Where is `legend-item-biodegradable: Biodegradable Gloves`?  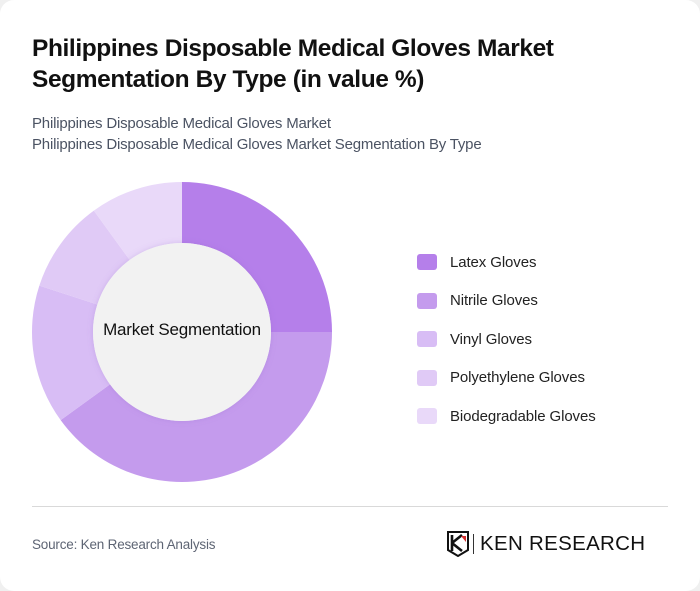
legend-item-biodegradable: Biodegradable Gloves is located at coordinates (506, 416).